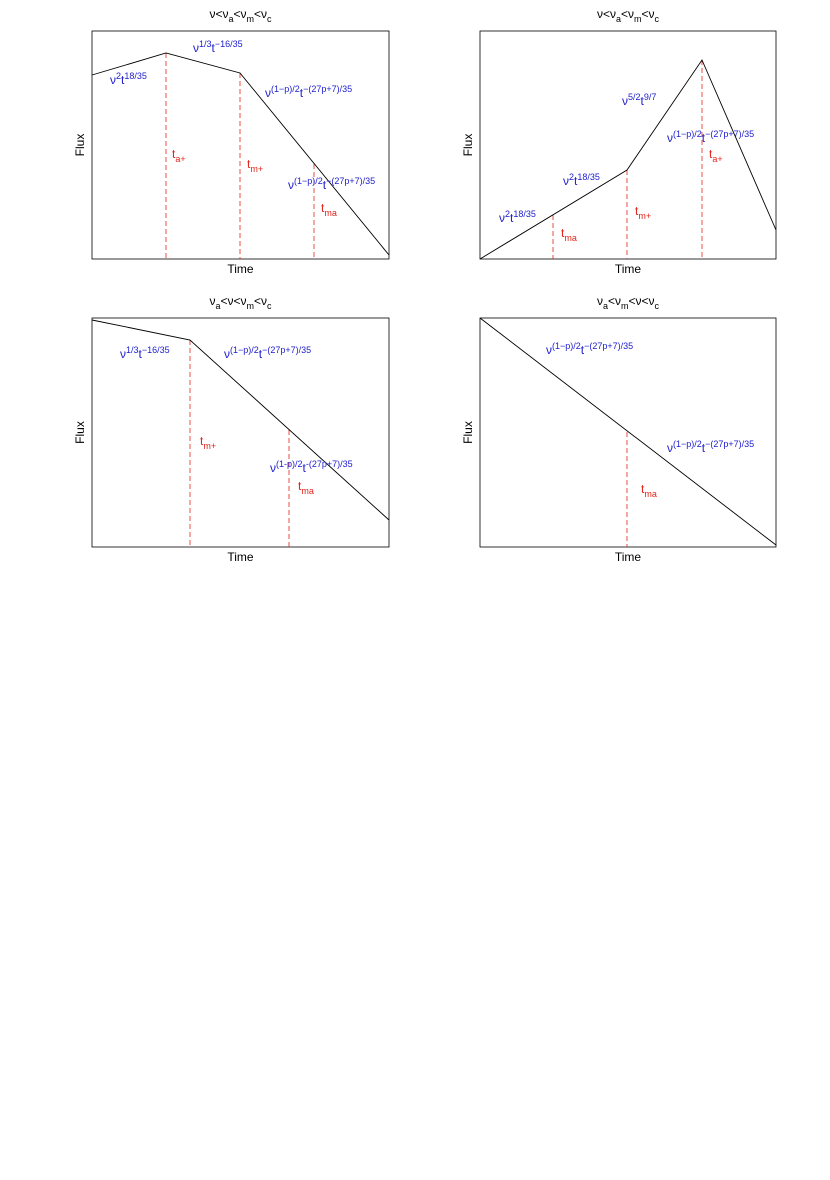 The height and width of the screenshot is (1180, 830). Describe the element at coordinates (118, 76) in the screenshot. I see `text-sup: 2` at that location.